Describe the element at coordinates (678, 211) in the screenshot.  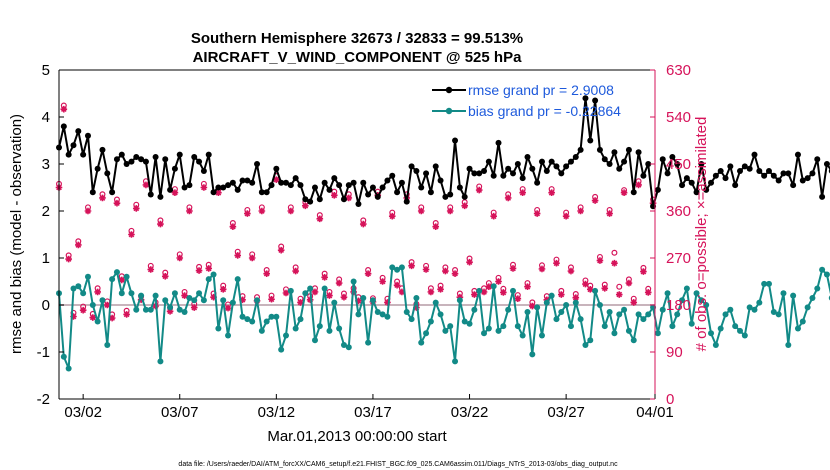
I see `y-right-tick-label: 360` at that location.